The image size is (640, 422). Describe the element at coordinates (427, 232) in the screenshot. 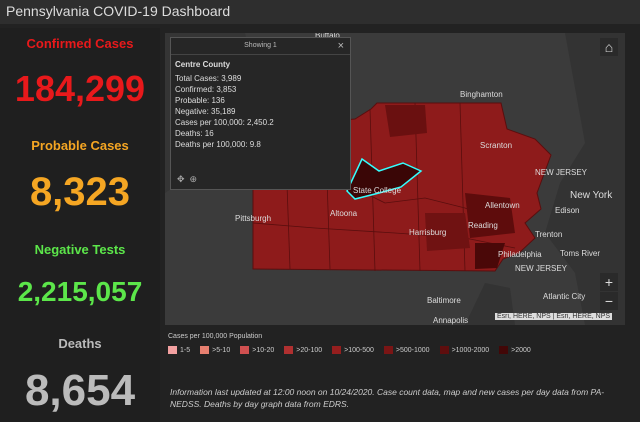

I see `map-label: Harrisburg` at that location.